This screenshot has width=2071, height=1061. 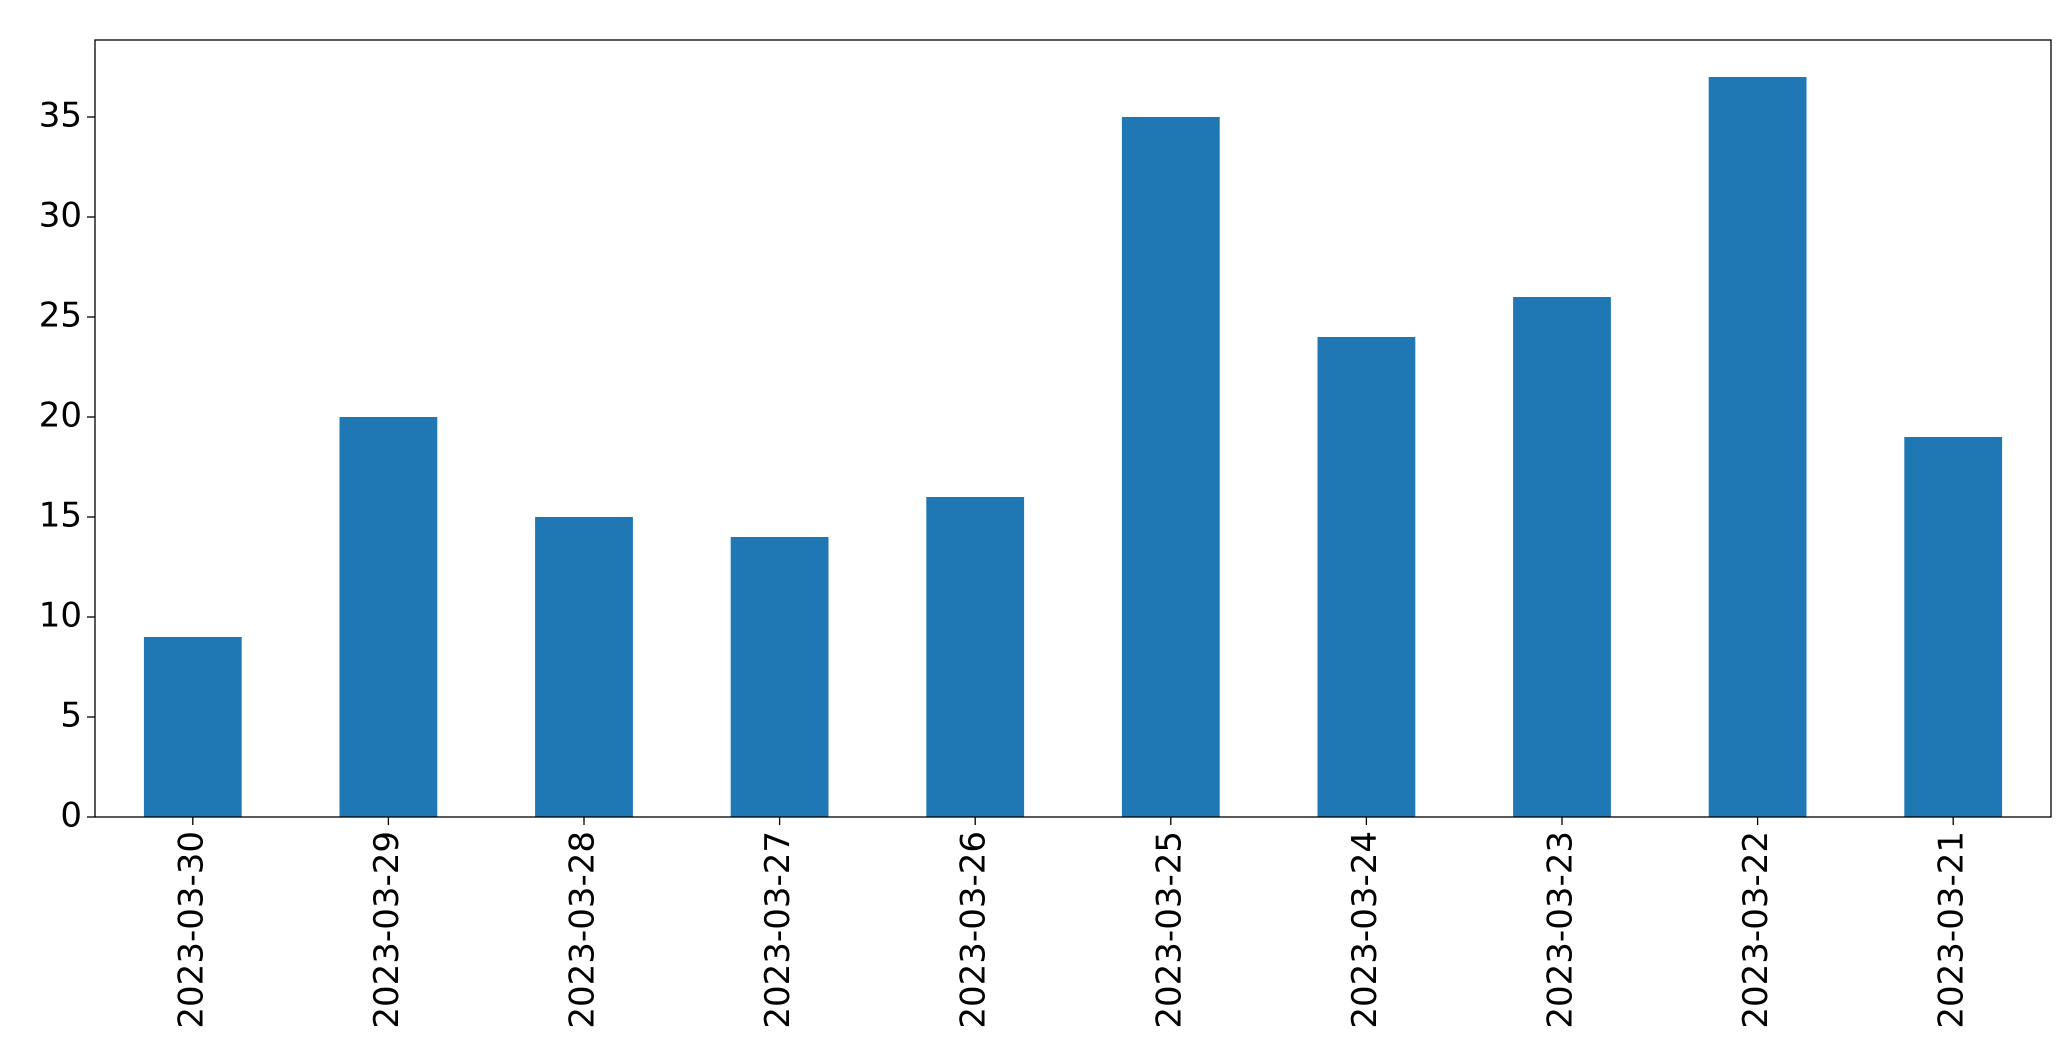 I want to click on x-tick-label: 2023-03-25, so click(x=1169, y=930).